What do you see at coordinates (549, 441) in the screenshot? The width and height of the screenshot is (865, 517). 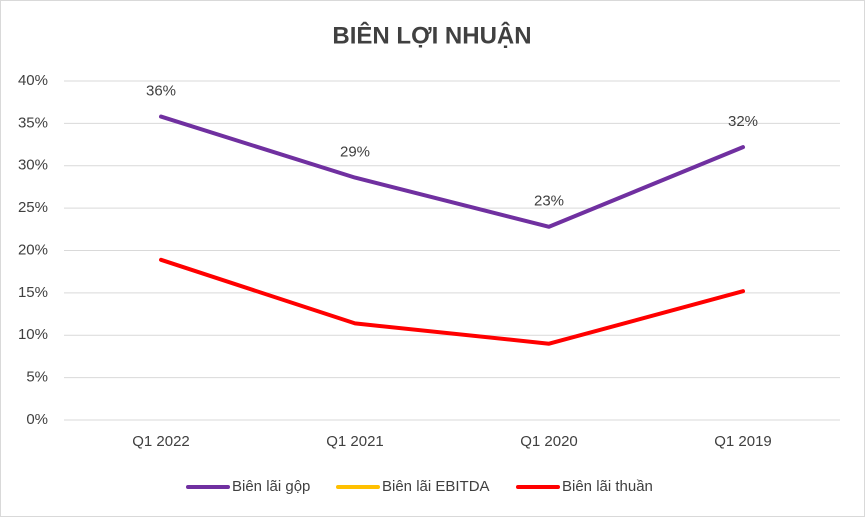 I see `x-tick-label: Q1 2020` at bounding box center [549, 441].